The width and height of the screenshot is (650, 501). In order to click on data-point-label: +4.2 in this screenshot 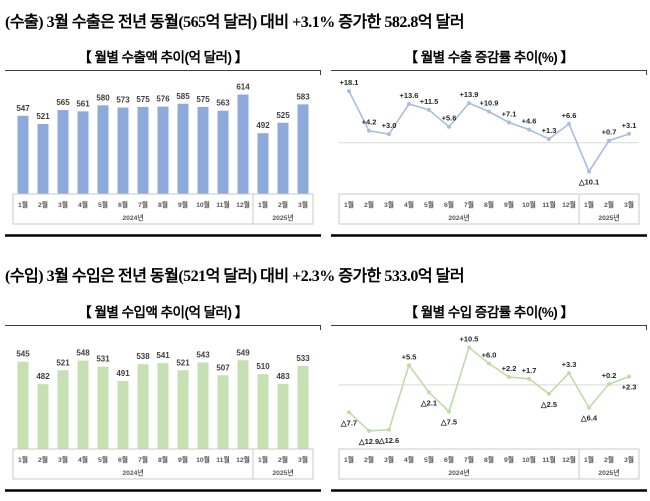, I will do `click(369, 122)`.